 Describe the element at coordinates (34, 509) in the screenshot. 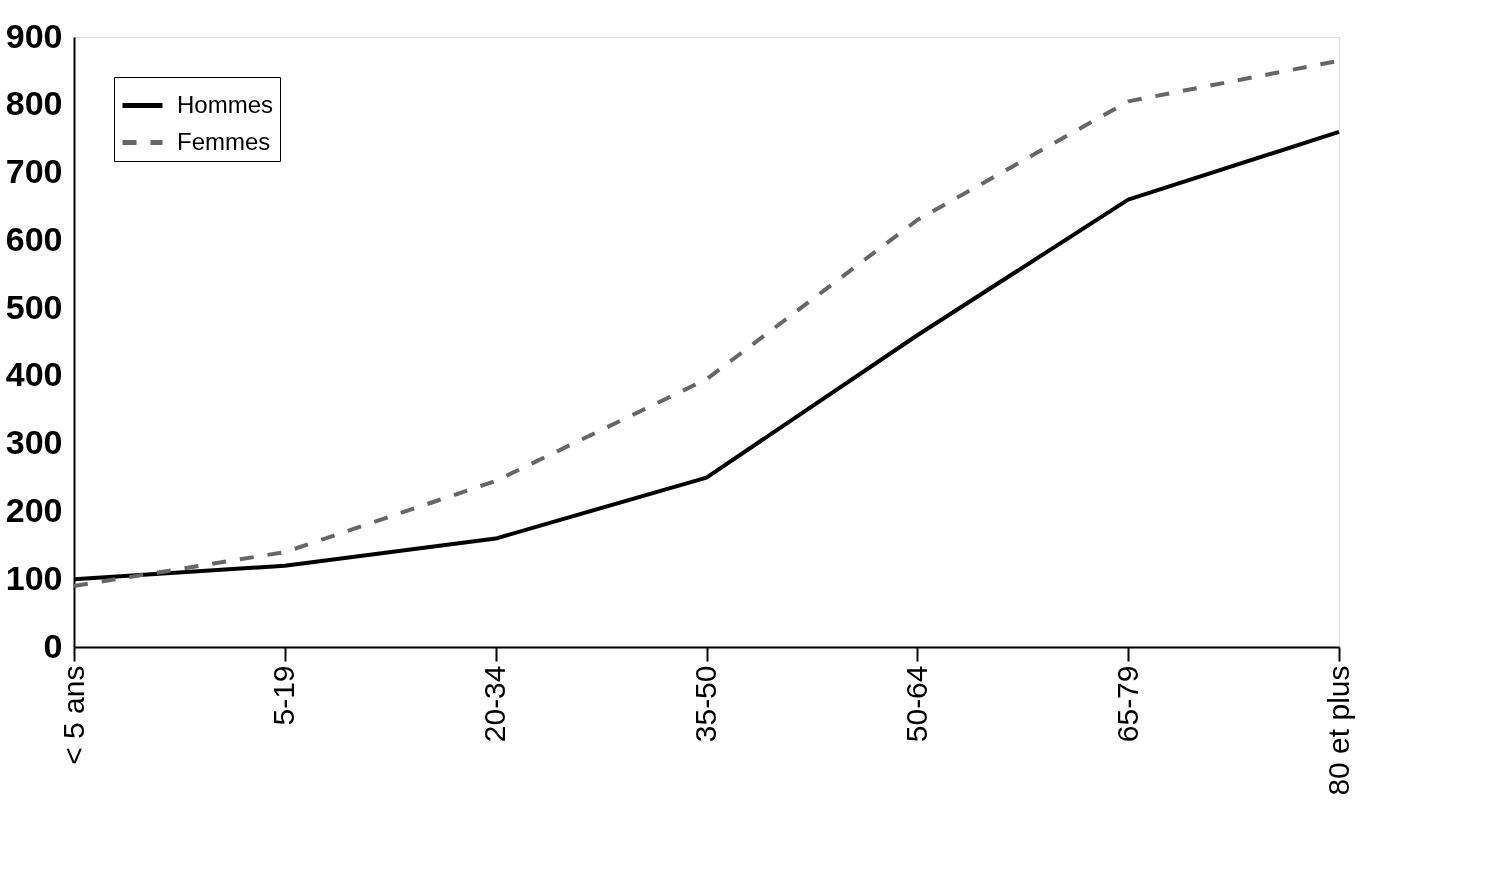

I see `y-tick-label: 200` at that location.